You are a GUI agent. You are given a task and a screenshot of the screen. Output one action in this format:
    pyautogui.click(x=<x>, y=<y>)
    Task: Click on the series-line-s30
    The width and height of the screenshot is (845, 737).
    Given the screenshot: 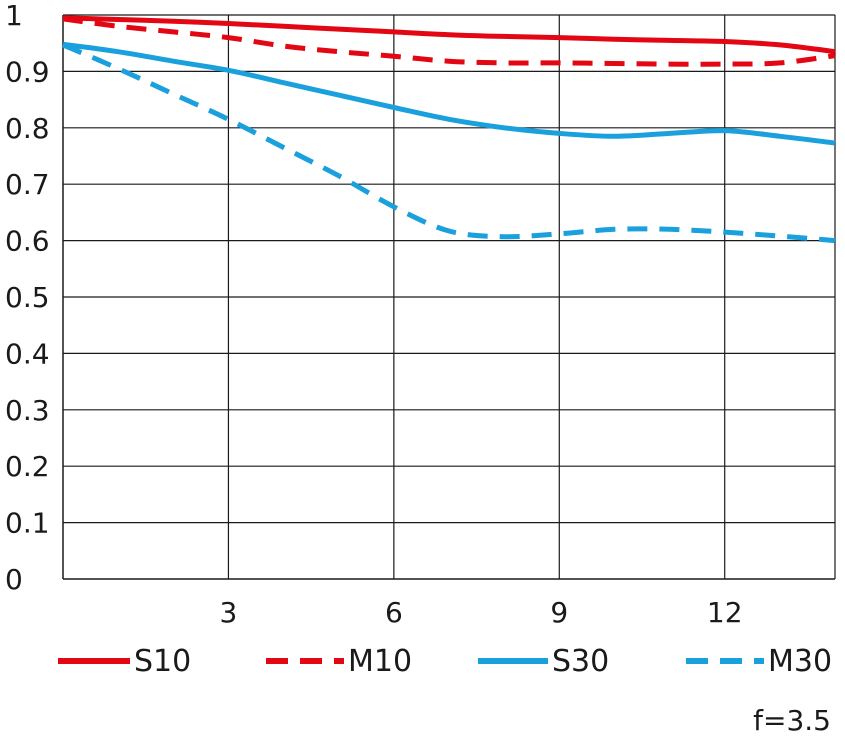 What is the action you would take?
    pyautogui.click(x=449, y=93)
    